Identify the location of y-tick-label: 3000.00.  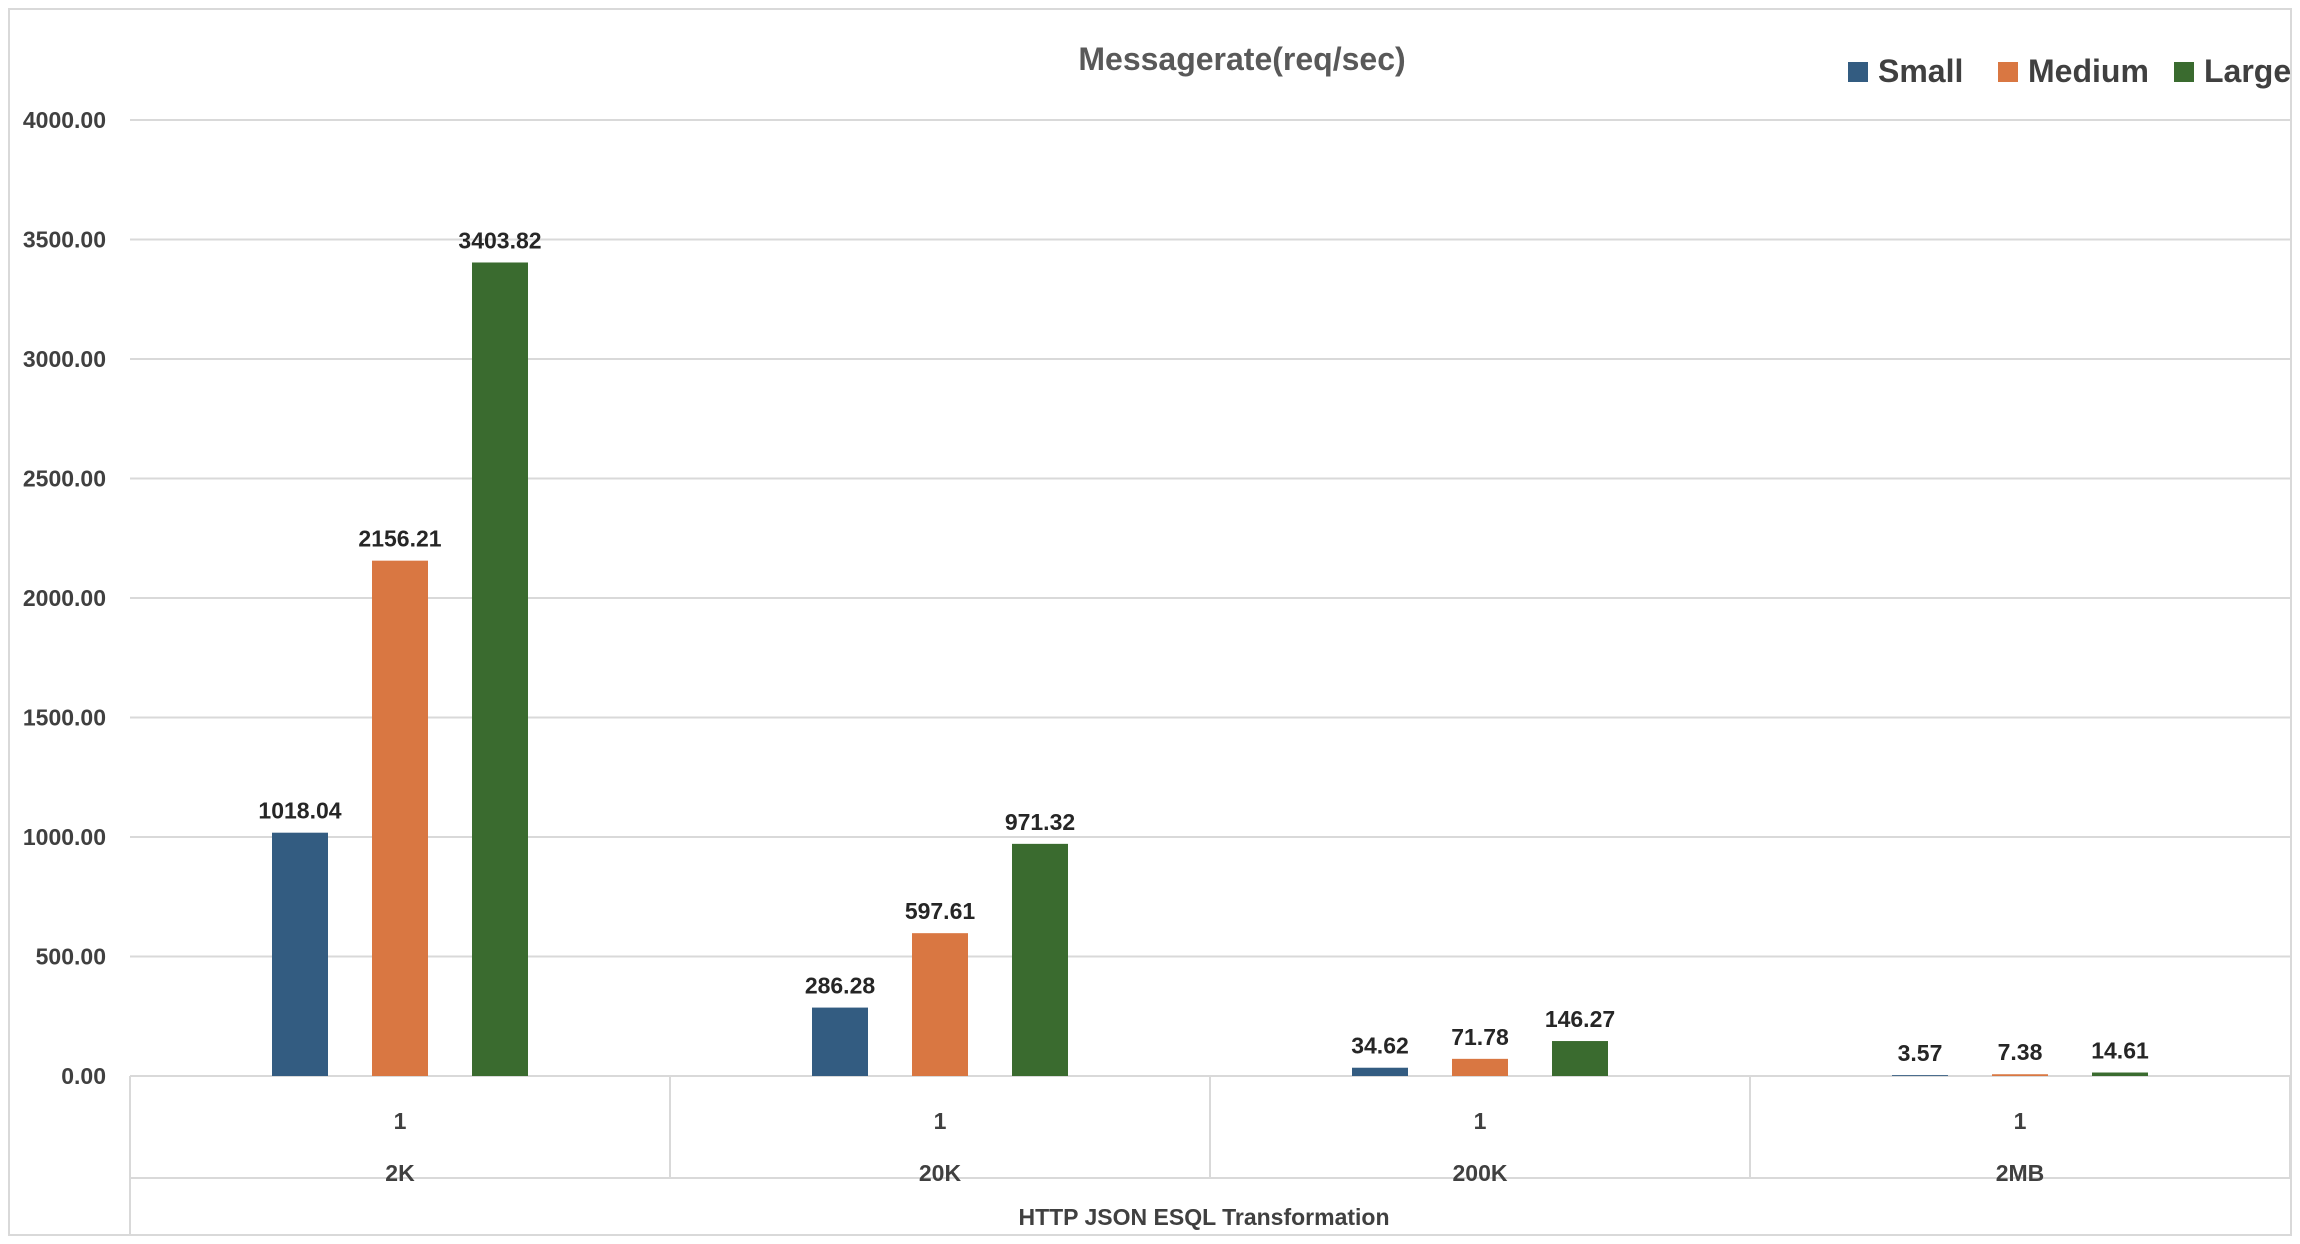
(64, 359).